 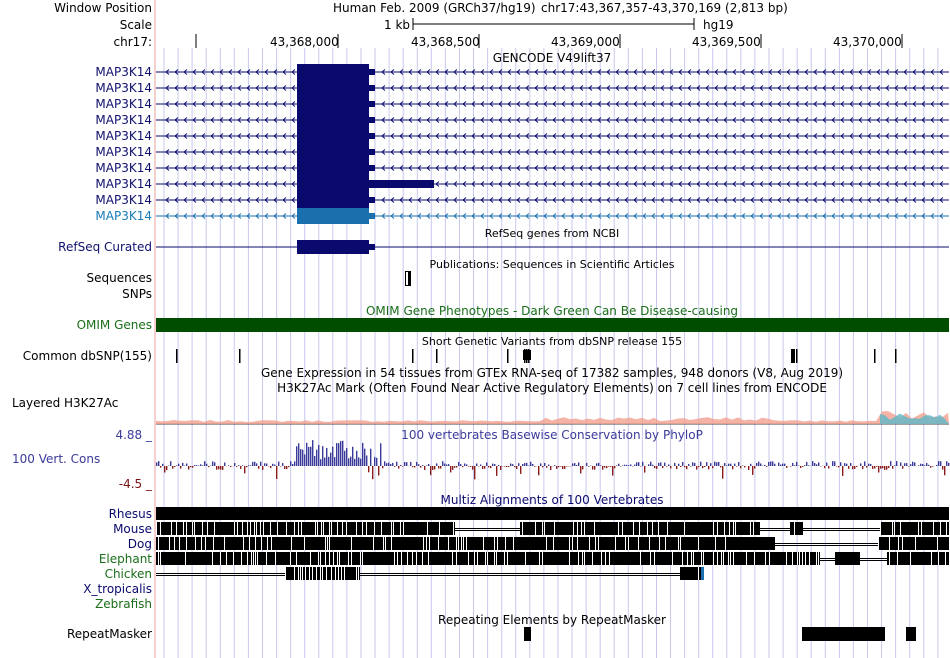 I want to click on publications-snps-label: SNPs, so click(x=137, y=294).